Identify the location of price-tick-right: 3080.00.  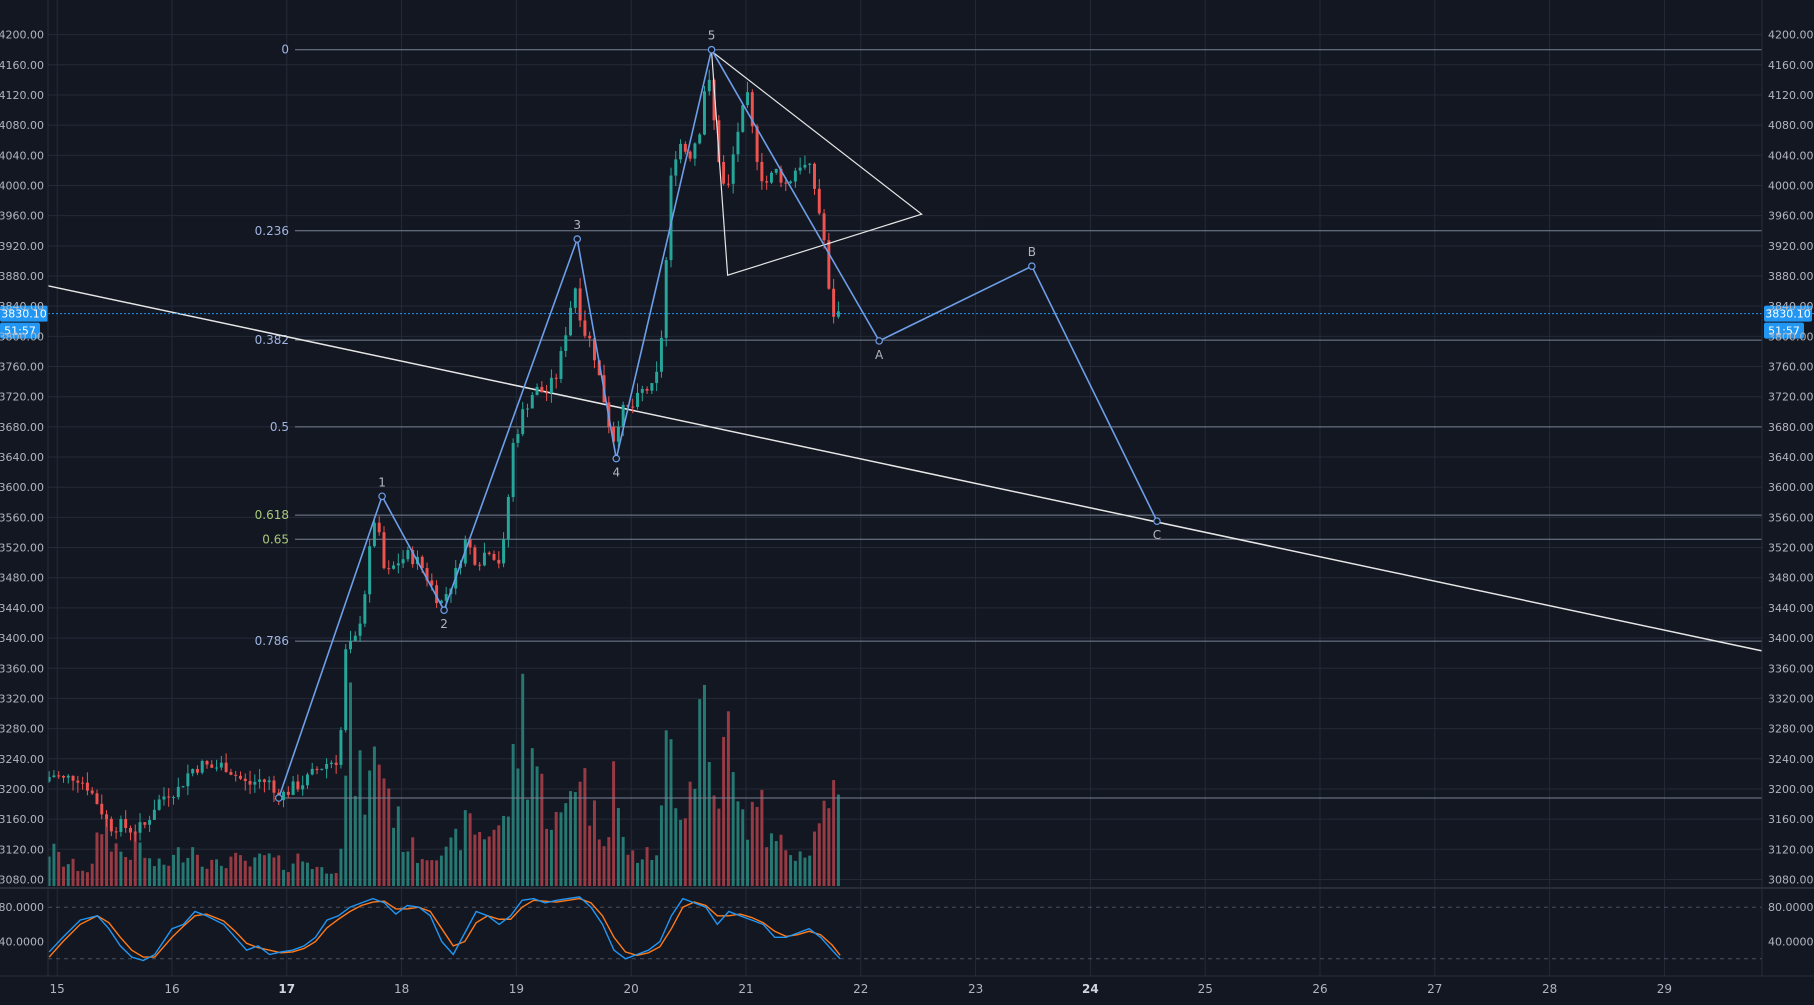
(1791, 879).